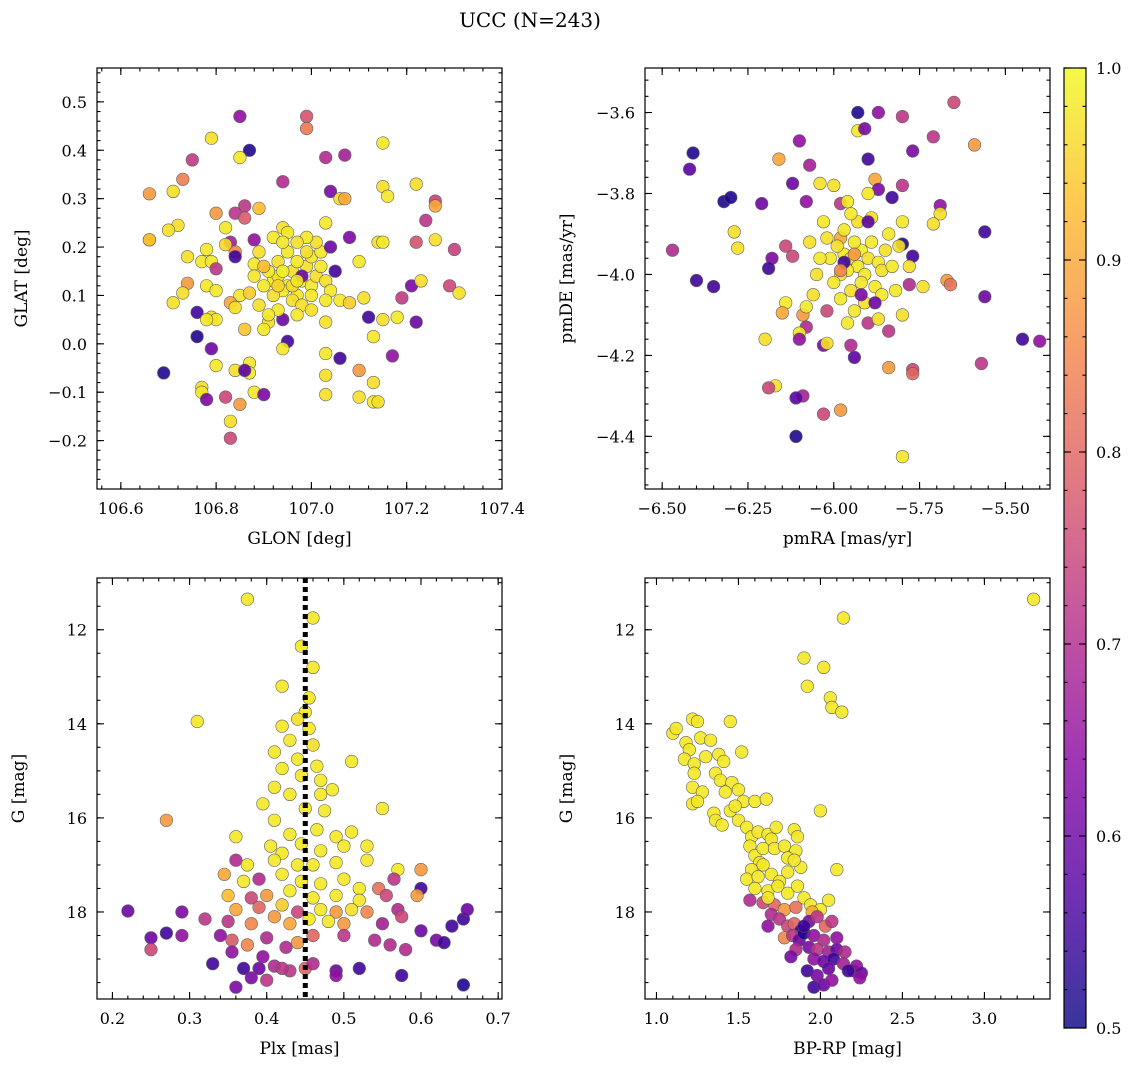 This screenshot has height=1067, width=1136. Describe the element at coordinates (747, 508) in the screenshot. I see `pm-xtick-label: −6.25` at that location.